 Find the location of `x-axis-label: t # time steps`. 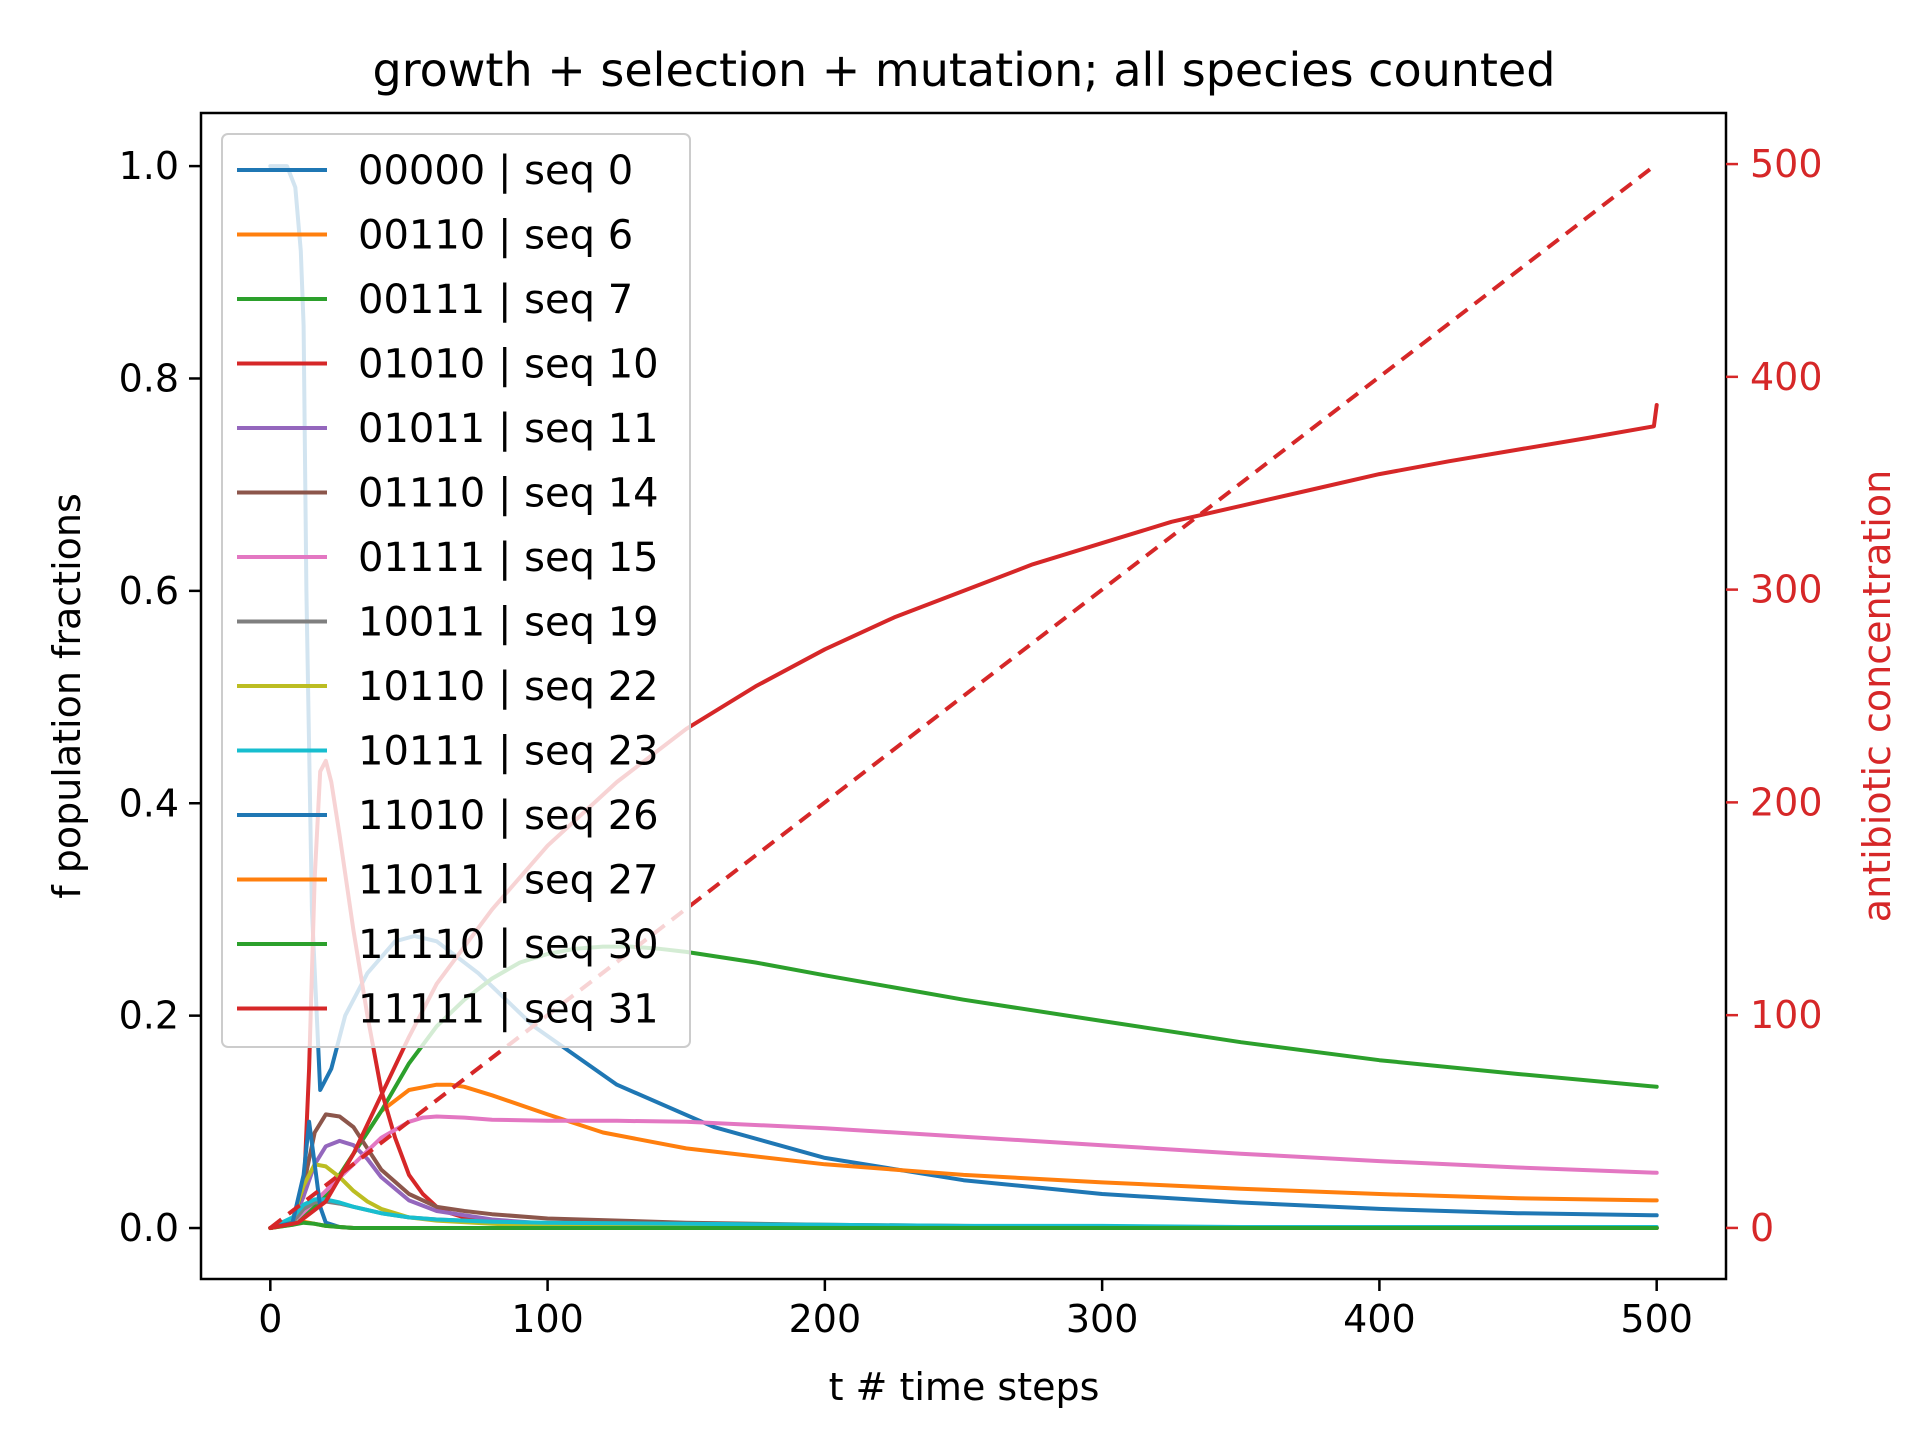

x-axis-label: t # time steps is located at coordinates (964, 1387).